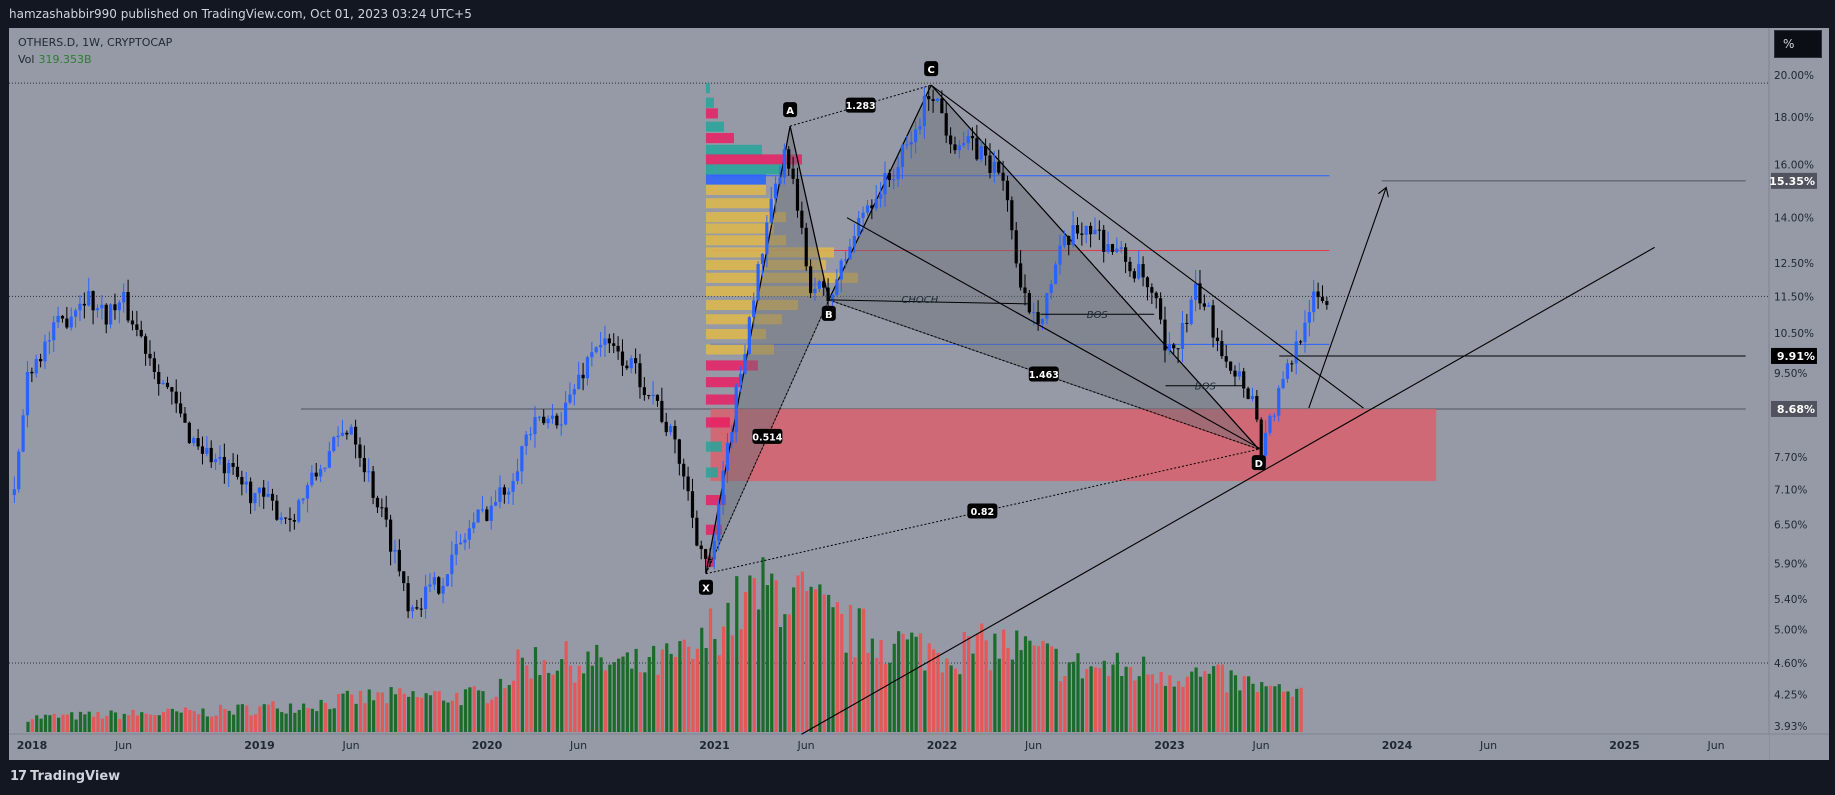 The height and width of the screenshot is (795, 1835). What do you see at coordinates (1397, 745) in the screenshot?
I see `x-tick-12: 2024` at bounding box center [1397, 745].